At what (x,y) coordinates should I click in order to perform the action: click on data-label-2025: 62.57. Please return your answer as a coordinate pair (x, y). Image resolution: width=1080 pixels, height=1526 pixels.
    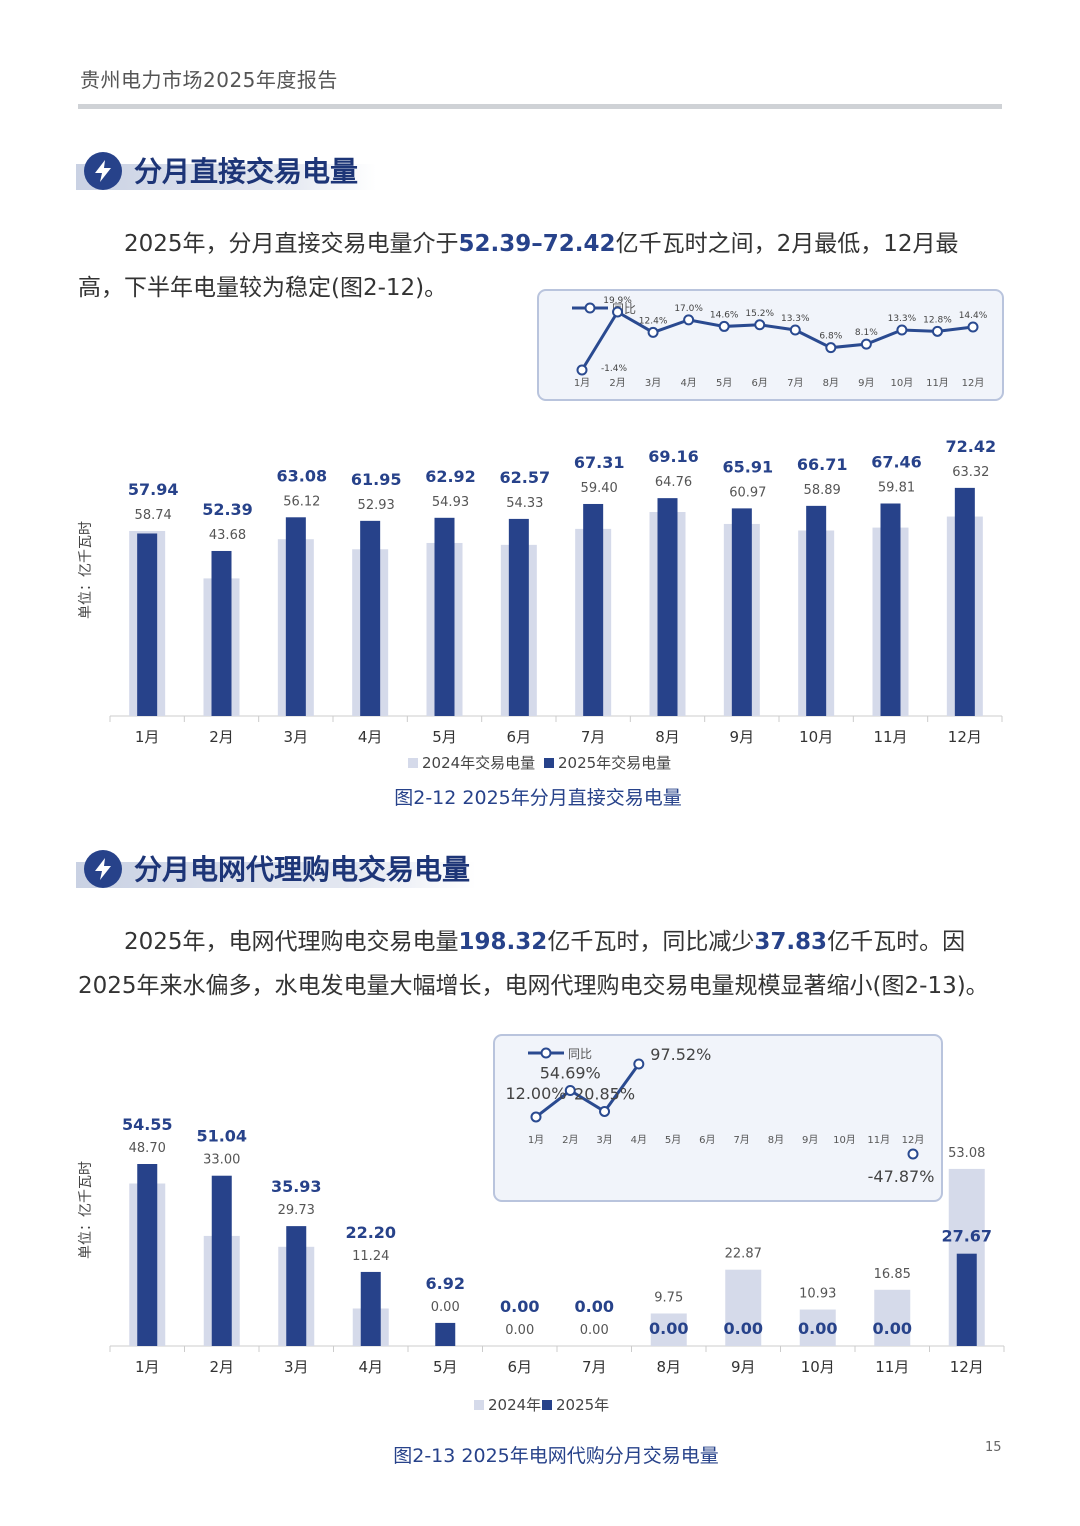
    Looking at the image, I should click on (525, 477).